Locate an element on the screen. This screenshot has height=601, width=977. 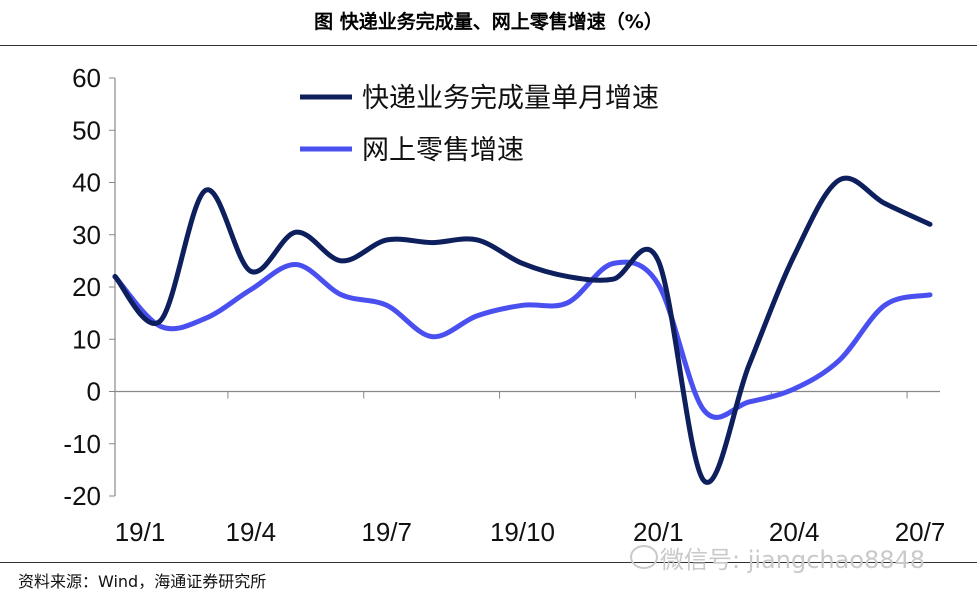
wechat-icon is located at coordinates (644, 557).